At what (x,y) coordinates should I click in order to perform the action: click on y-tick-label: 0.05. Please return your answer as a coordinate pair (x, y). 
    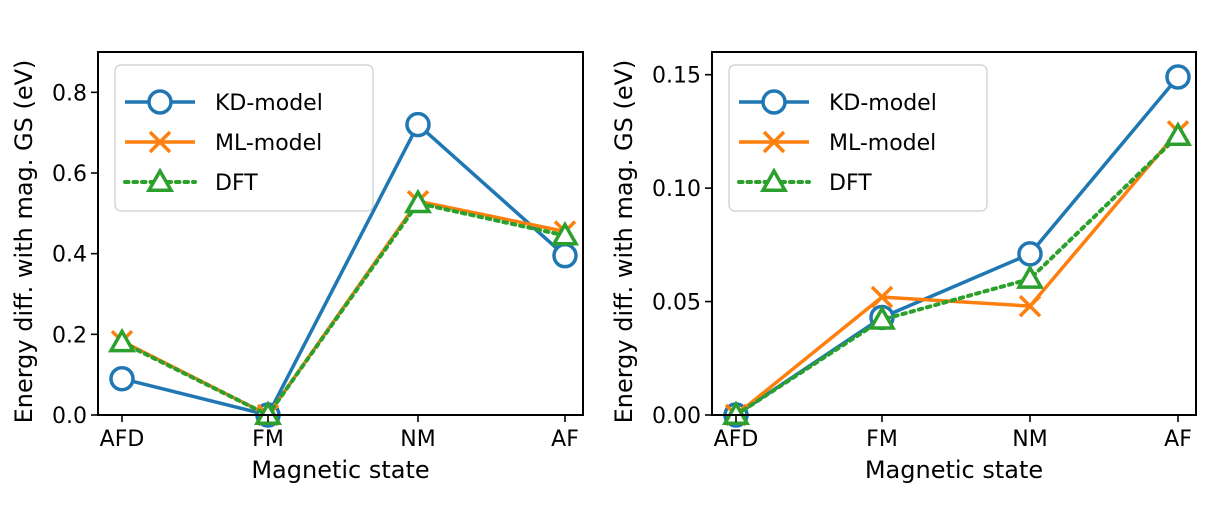
    Looking at the image, I should click on (676, 303).